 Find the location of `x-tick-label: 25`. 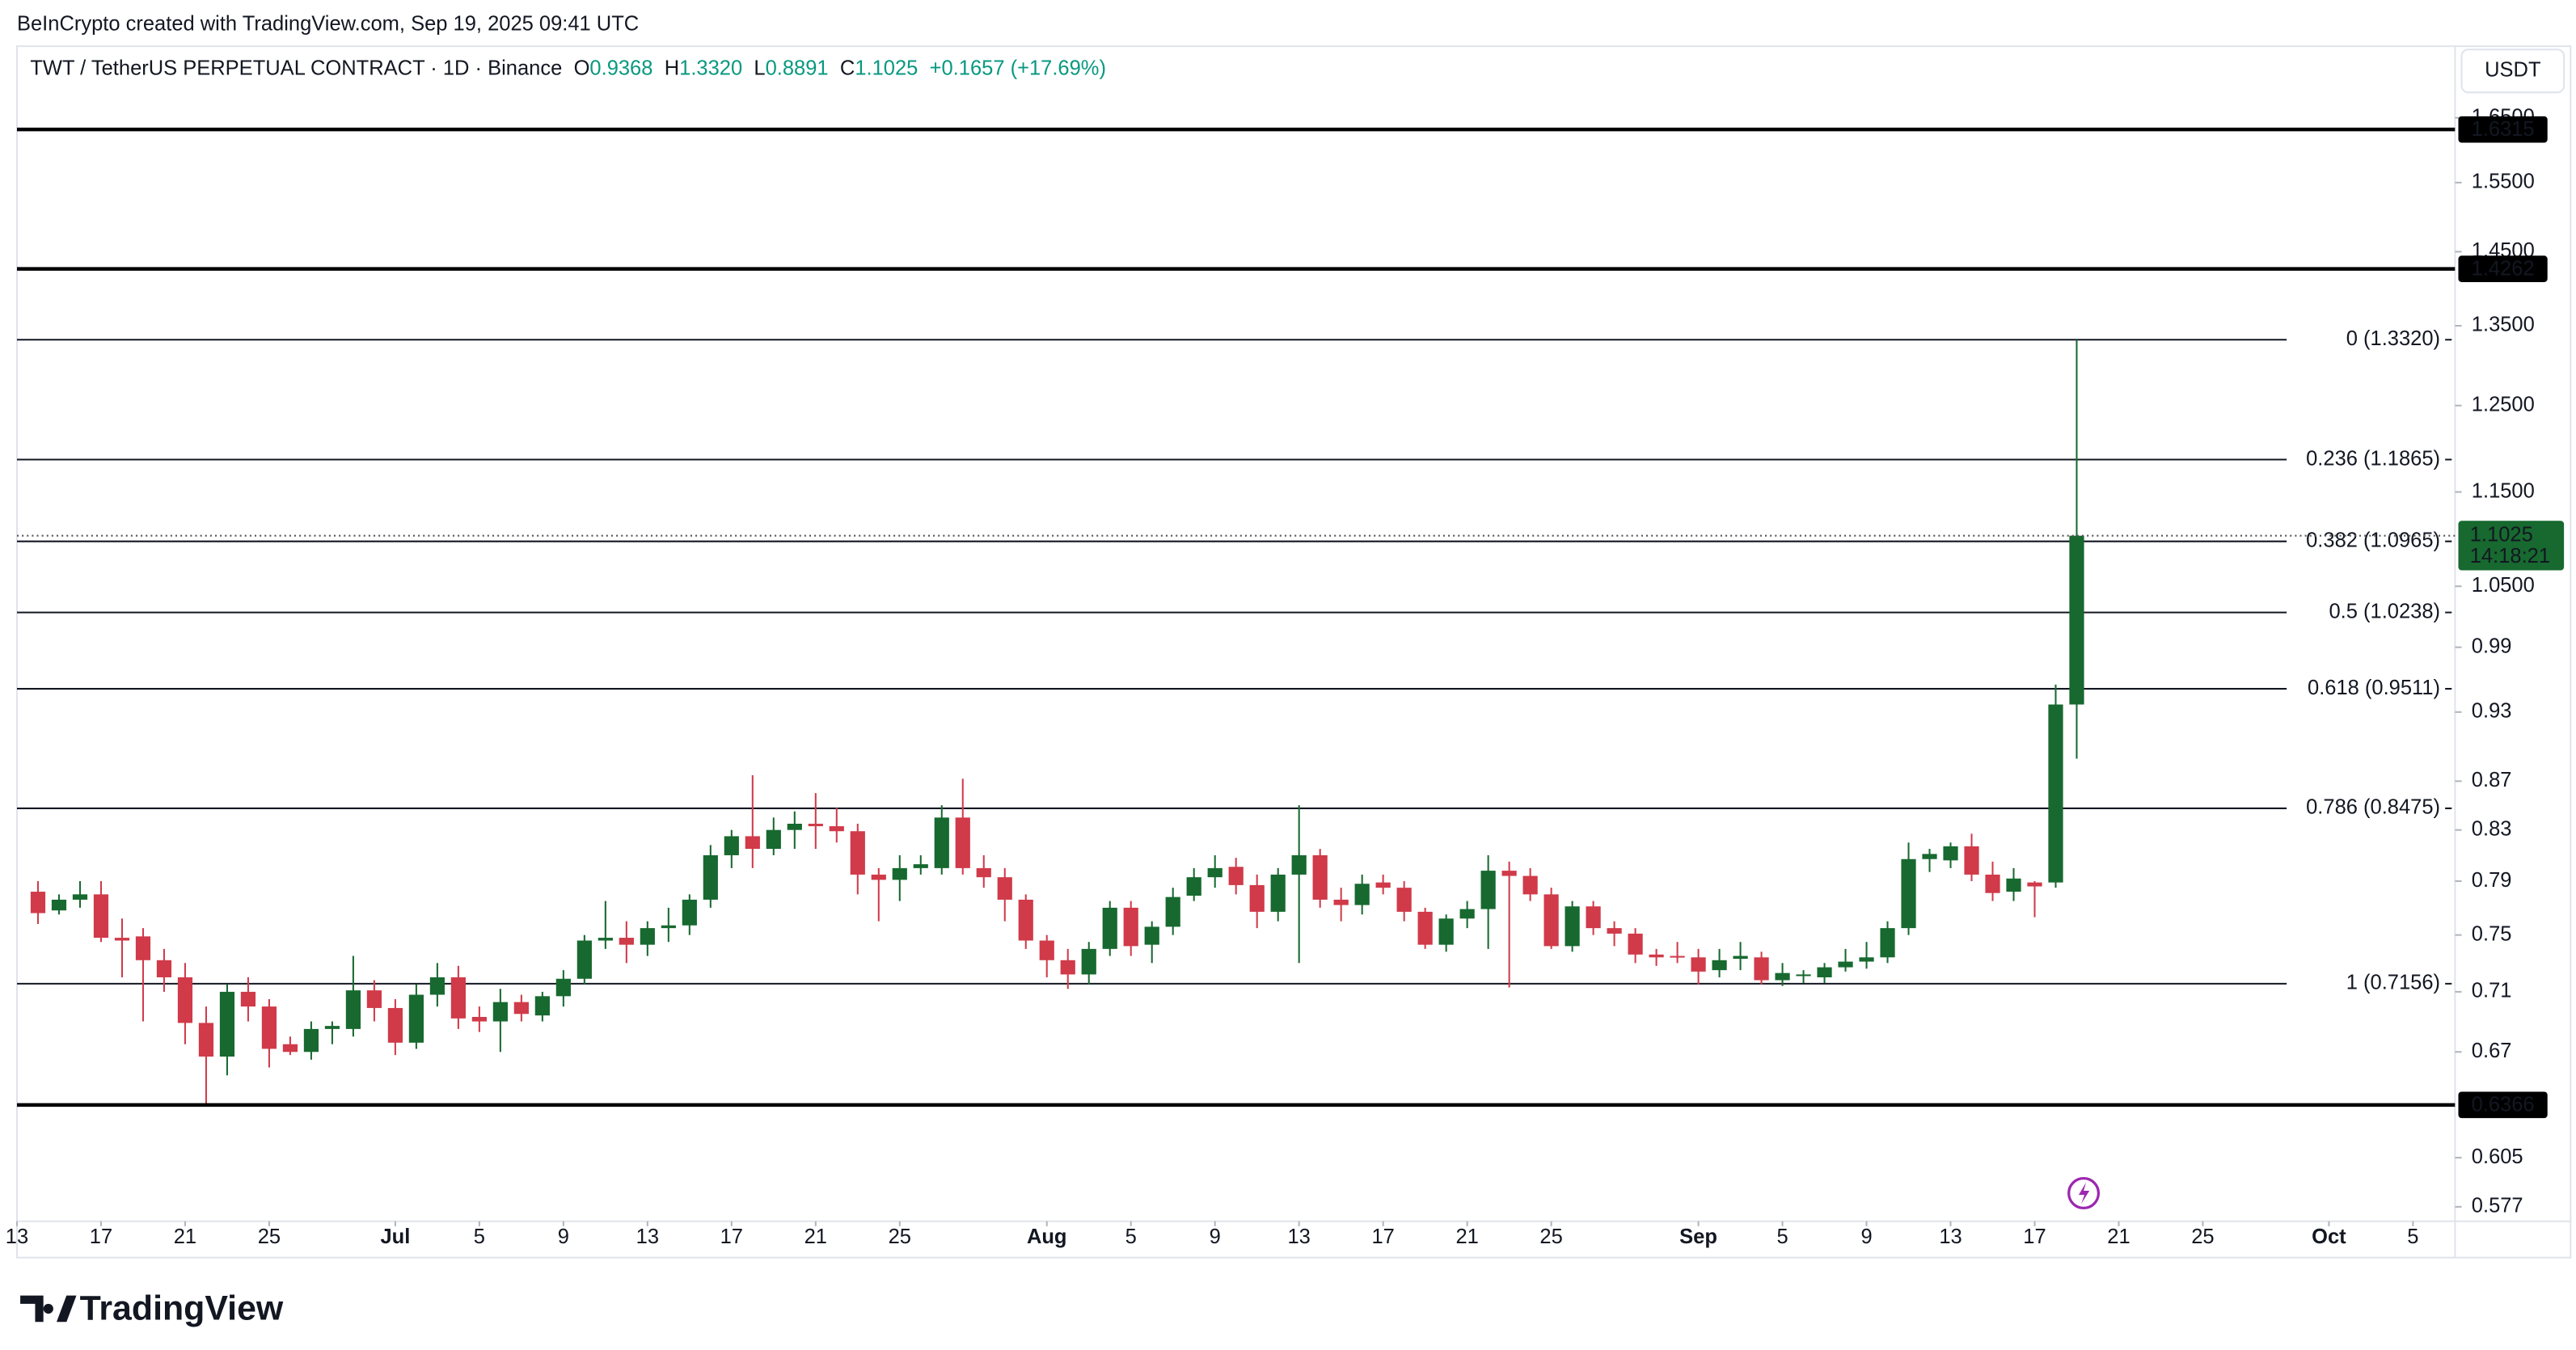

x-tick-label: 25 is located at coordinates (2202, 1237).